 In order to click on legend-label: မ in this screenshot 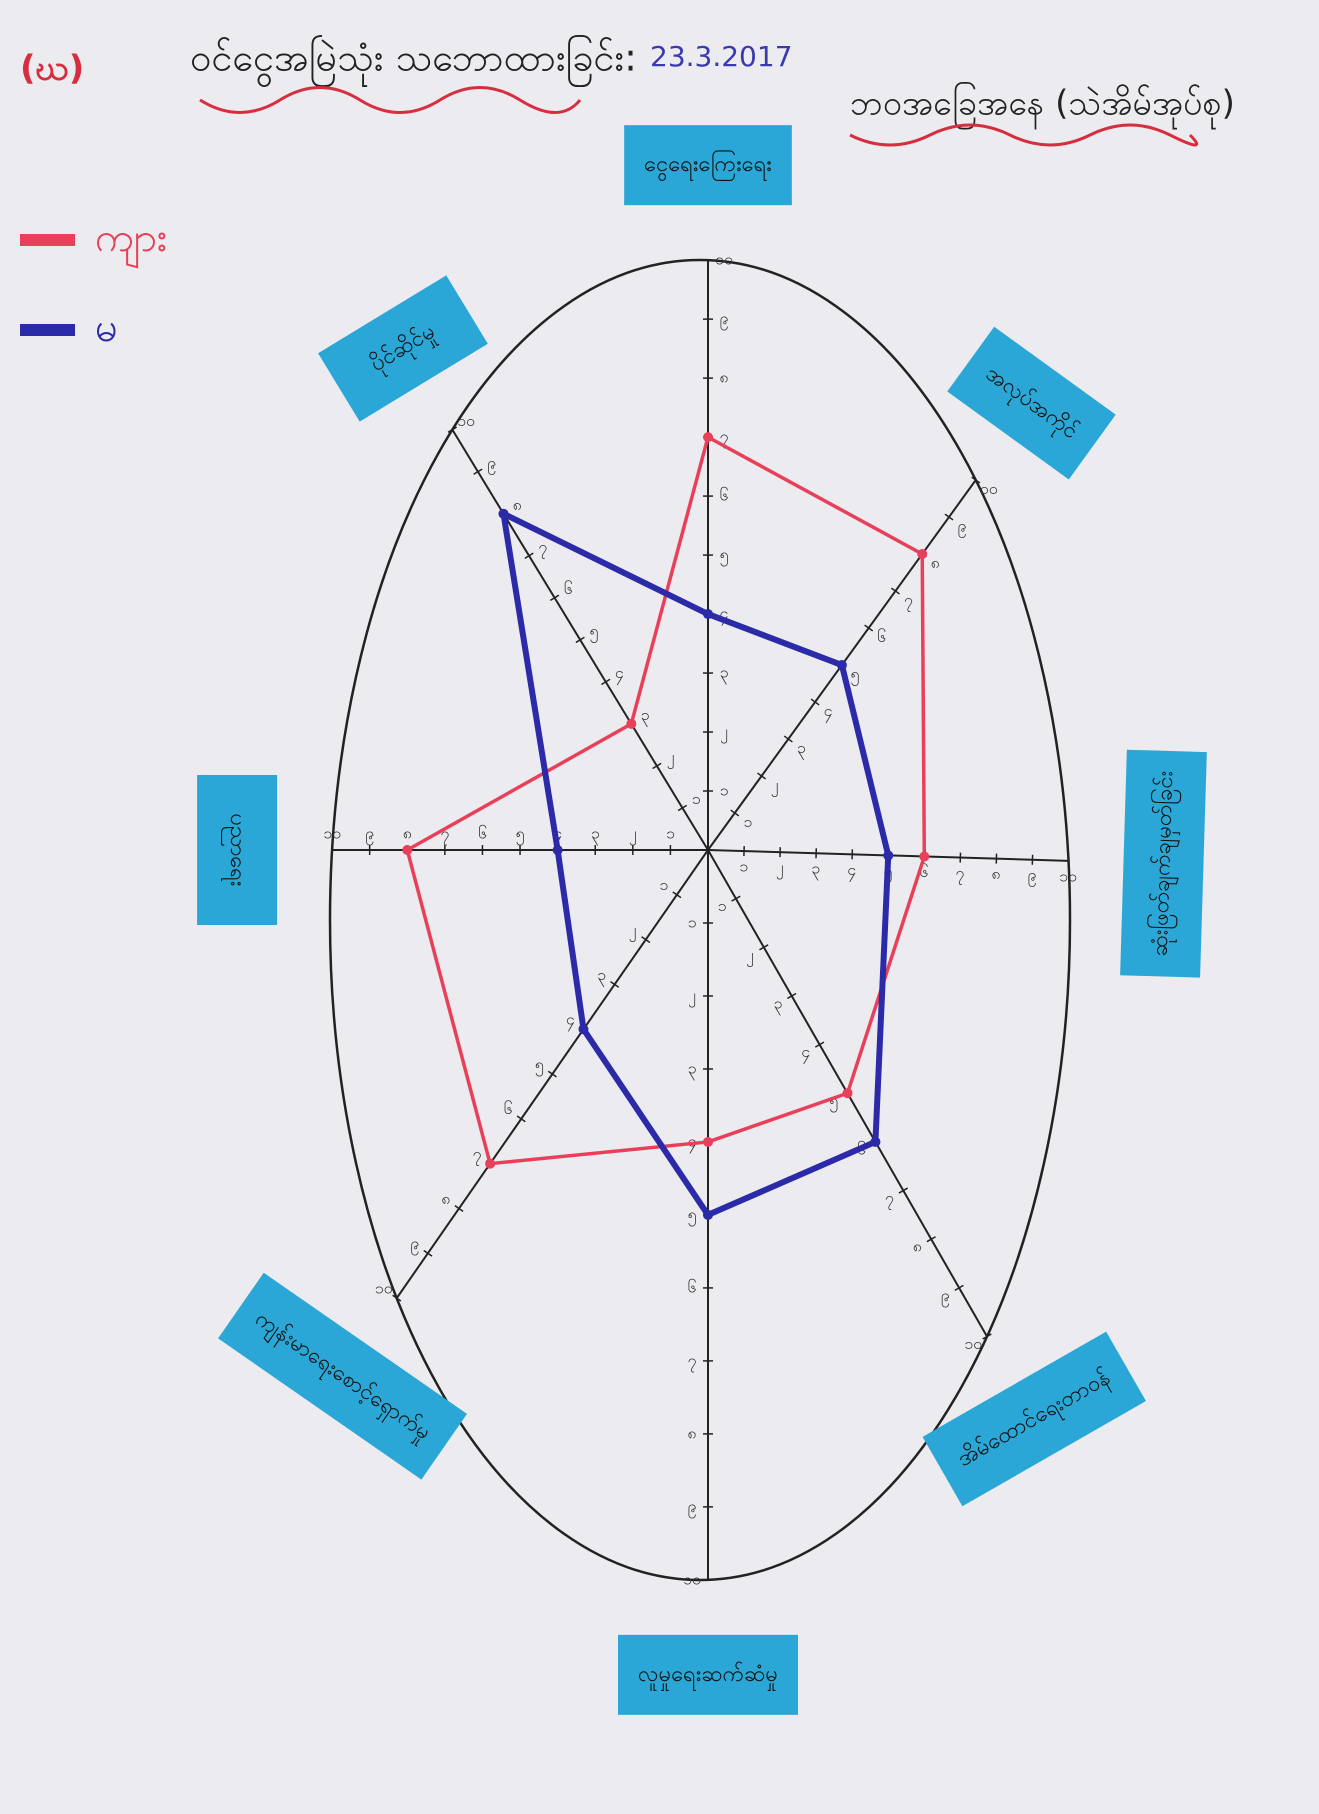, I will do `click(106, 328)`.